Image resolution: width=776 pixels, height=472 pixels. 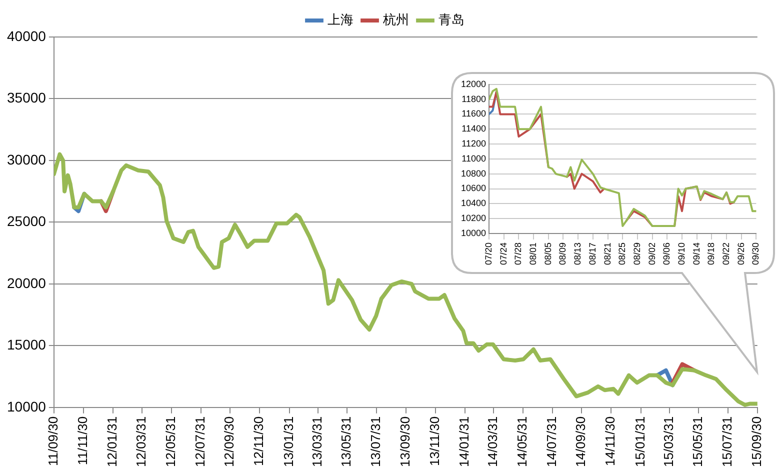 I want to click on legend-label: 杭州, so click(x=395, y=20).